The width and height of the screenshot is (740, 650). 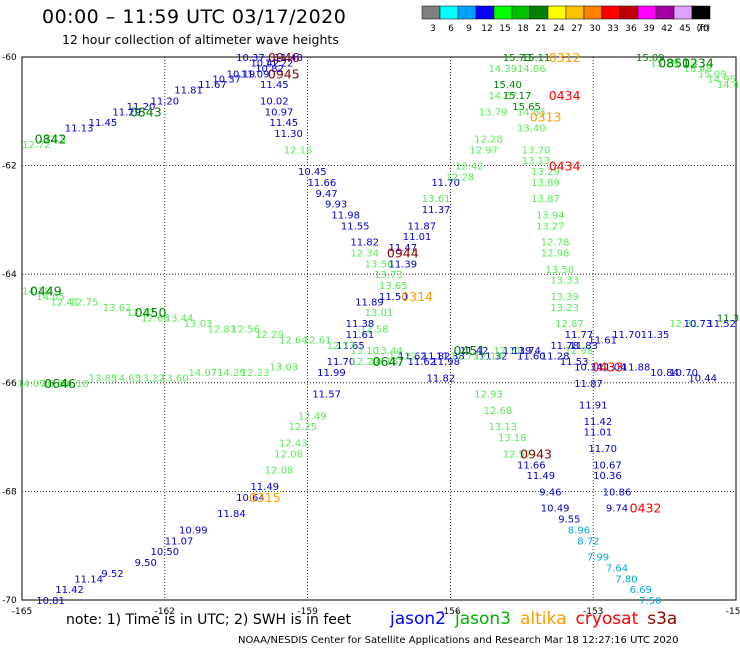 What do you see at coordinates (560, 270) in the screenshot?
I see `wave-height-point: 13.50` at bounding box center [560, 270].